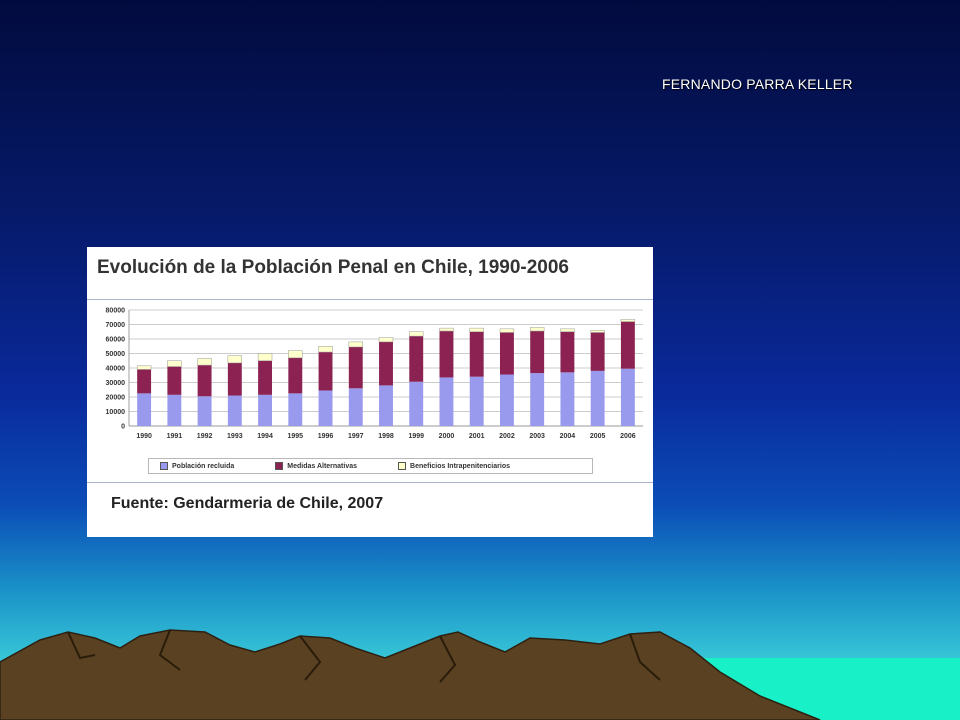 This screenshot has width=960, height=720. I want to click on legend-swatch-medidas, so click(279, 466).